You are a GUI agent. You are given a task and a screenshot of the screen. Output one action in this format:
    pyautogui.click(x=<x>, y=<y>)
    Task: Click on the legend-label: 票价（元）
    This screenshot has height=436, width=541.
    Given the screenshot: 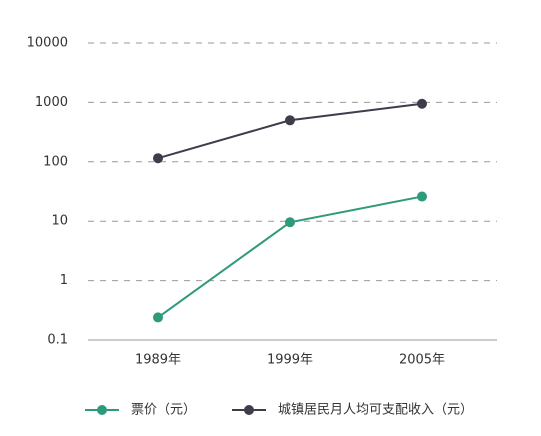 What is the action you would take?
    pyautogui.click(x=163, y=410)
    